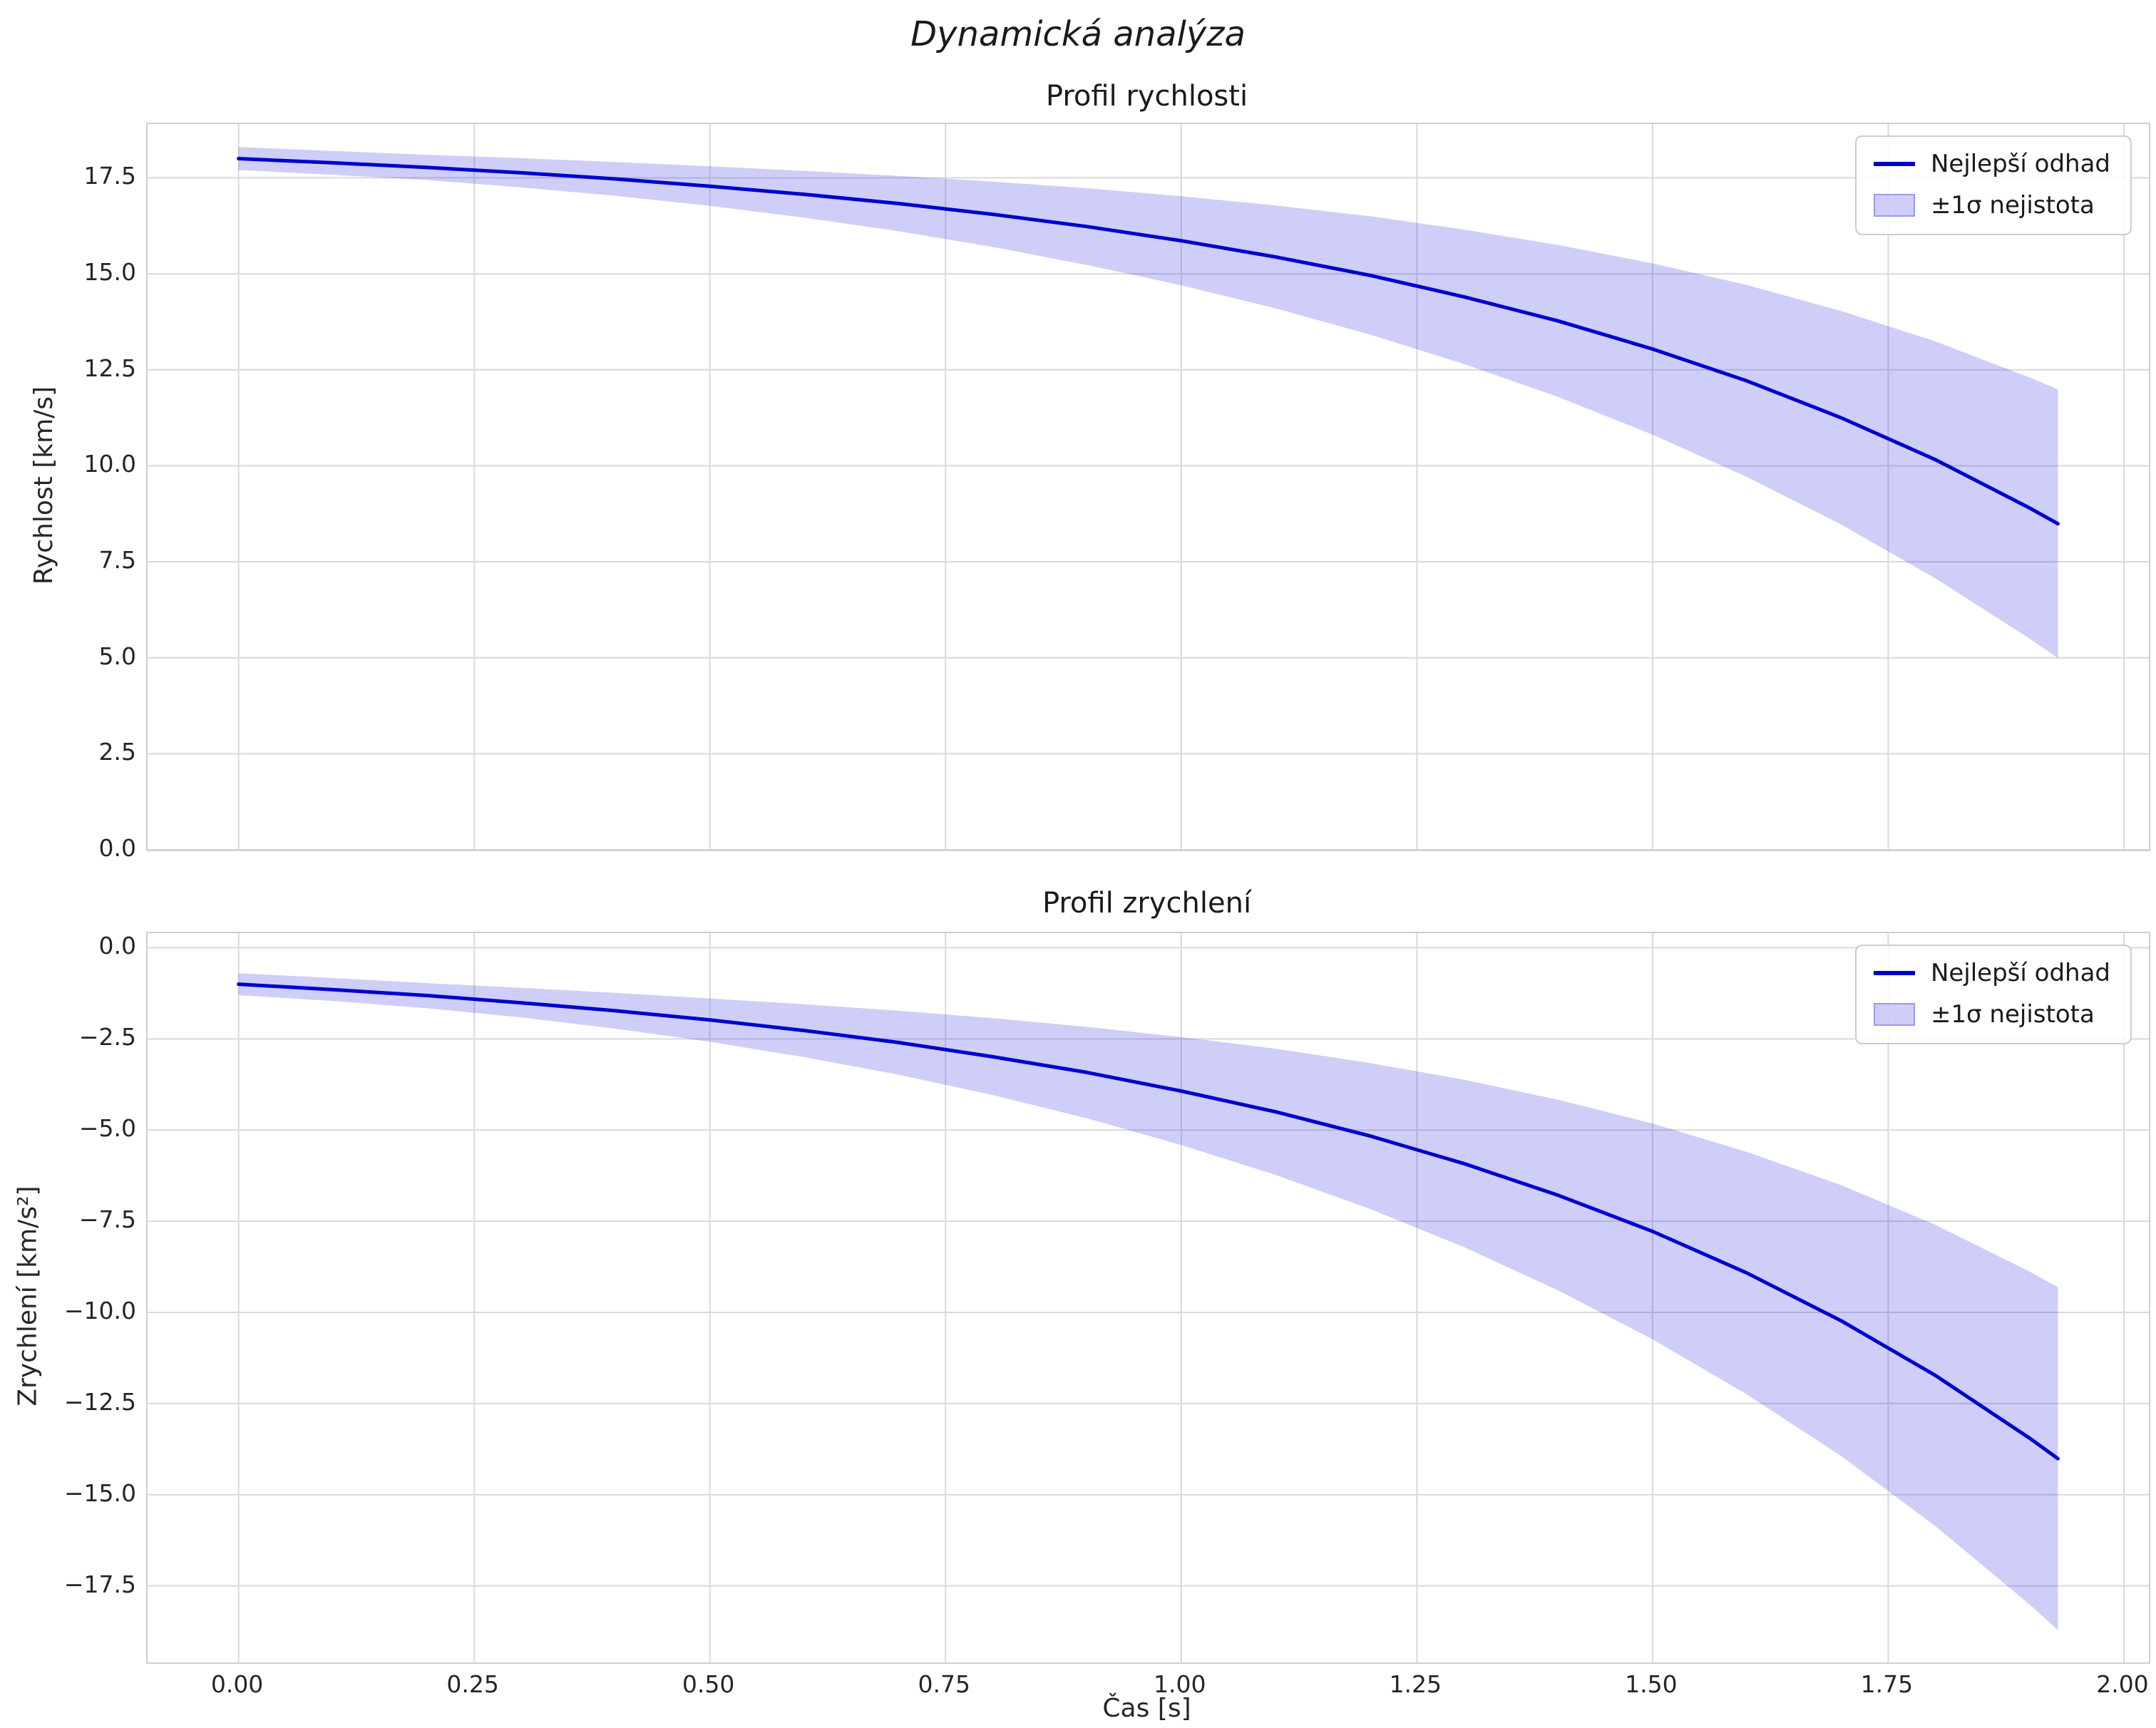  I want to click on x-tick-label: 2.00, so click(2122, 1684).